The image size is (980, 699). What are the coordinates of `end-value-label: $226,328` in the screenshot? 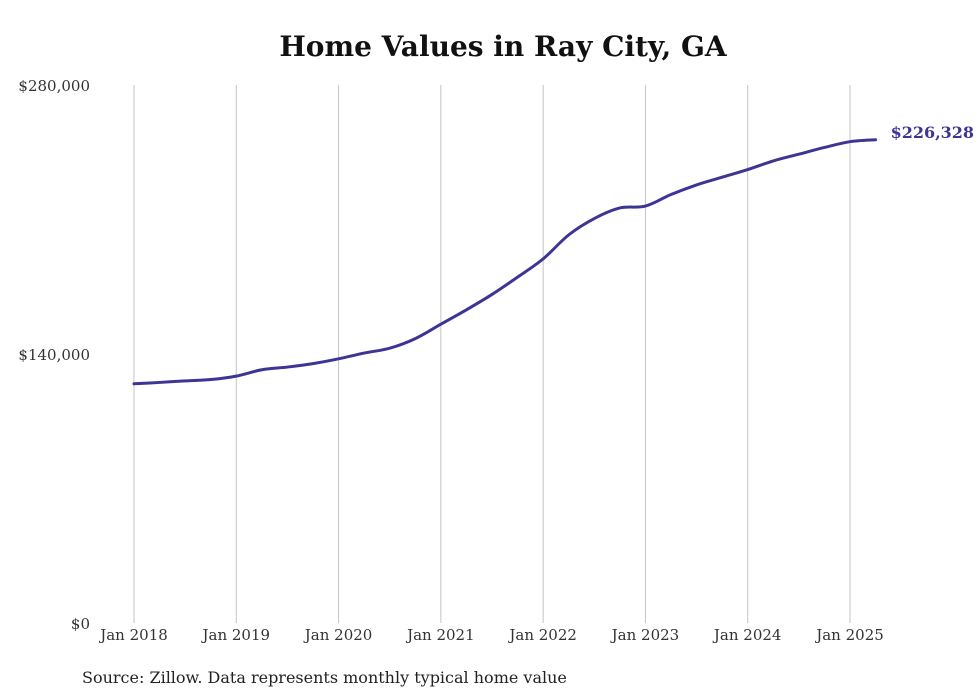 It's located at (933, 132).